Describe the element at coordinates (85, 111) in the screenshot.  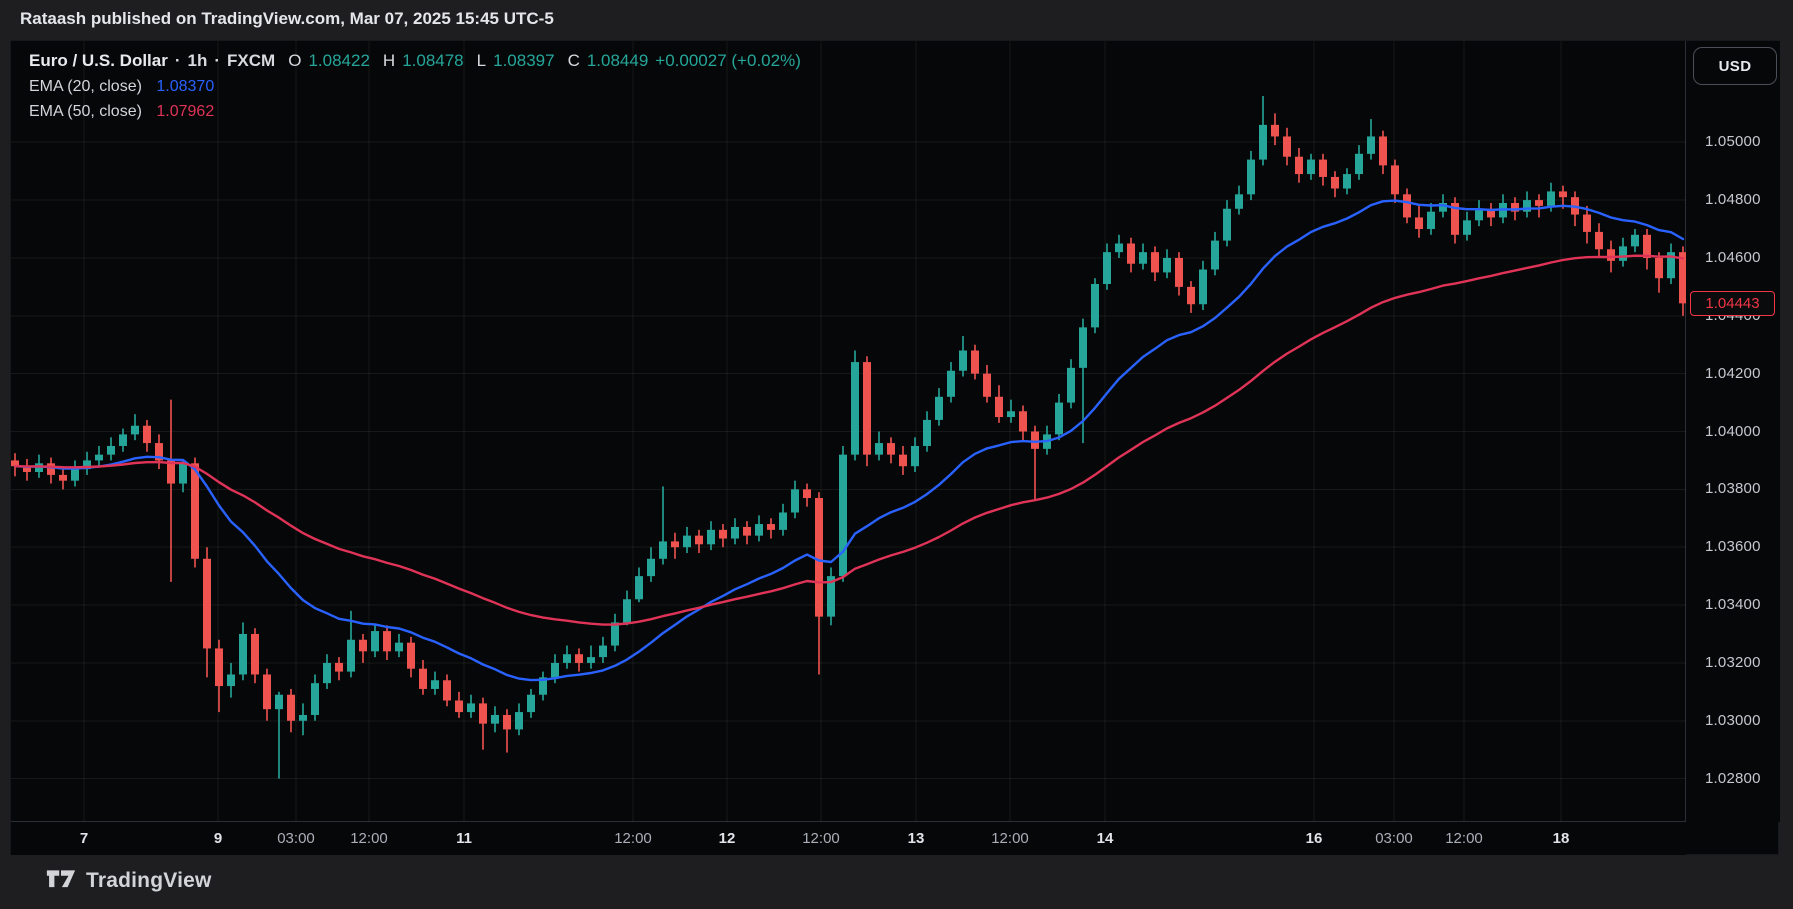
I see `ema50-label: EMA (50, close)` at that location.